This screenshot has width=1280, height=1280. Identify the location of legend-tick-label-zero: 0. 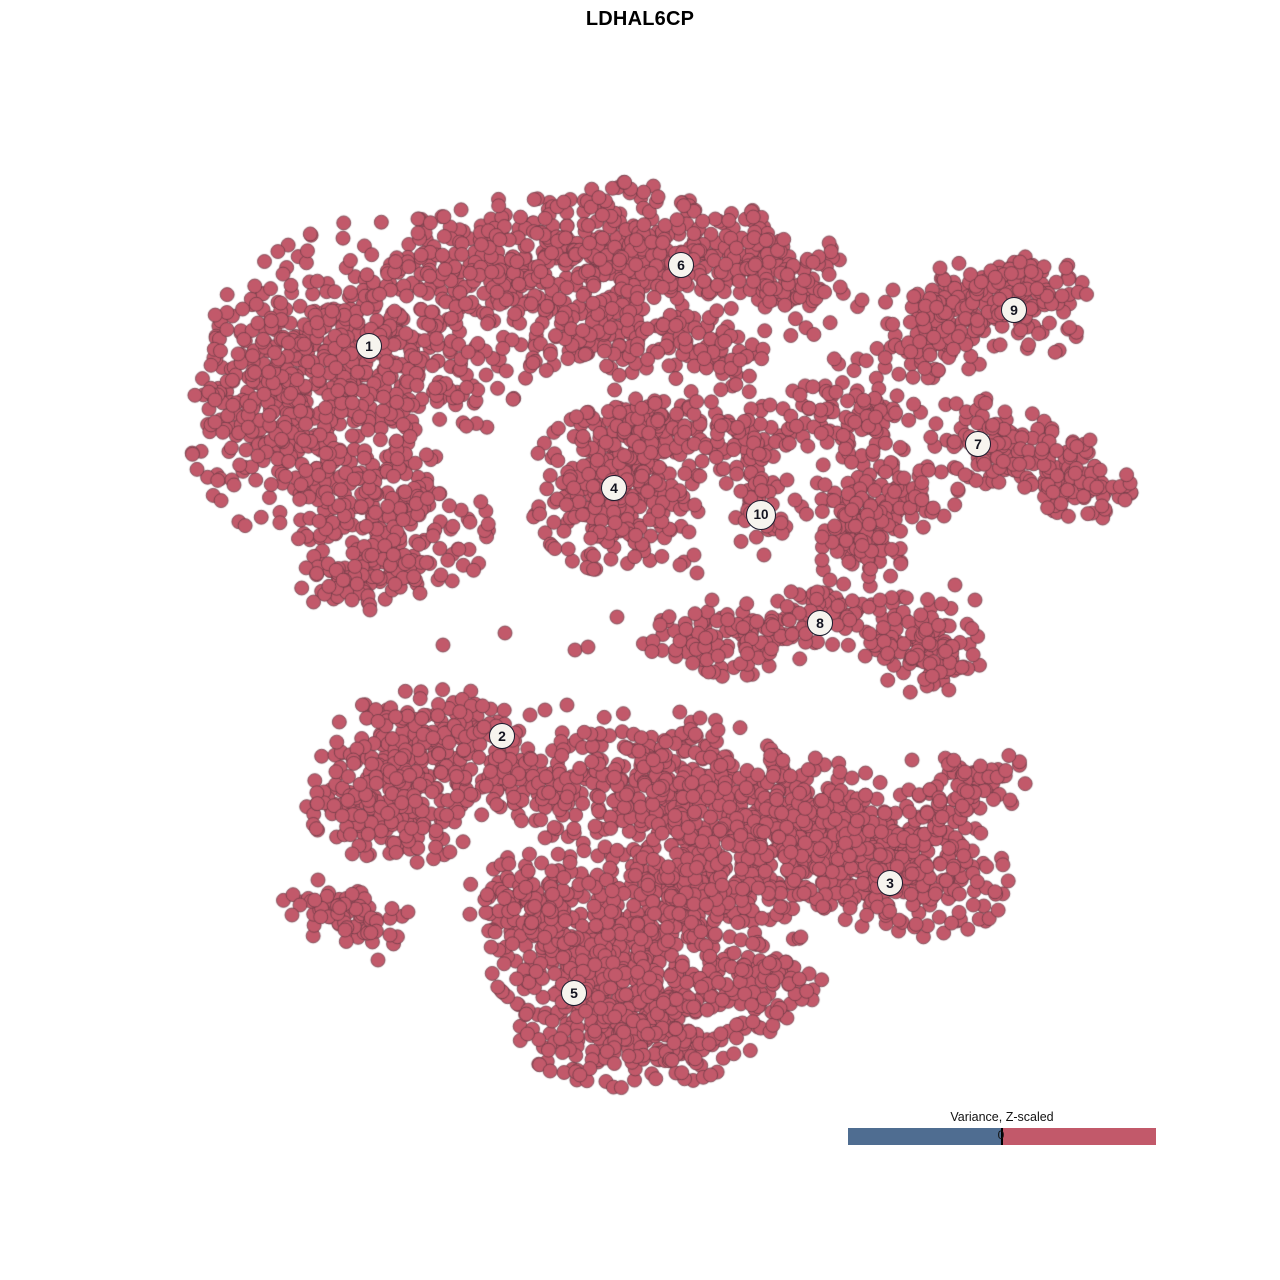
(1001, 1135).